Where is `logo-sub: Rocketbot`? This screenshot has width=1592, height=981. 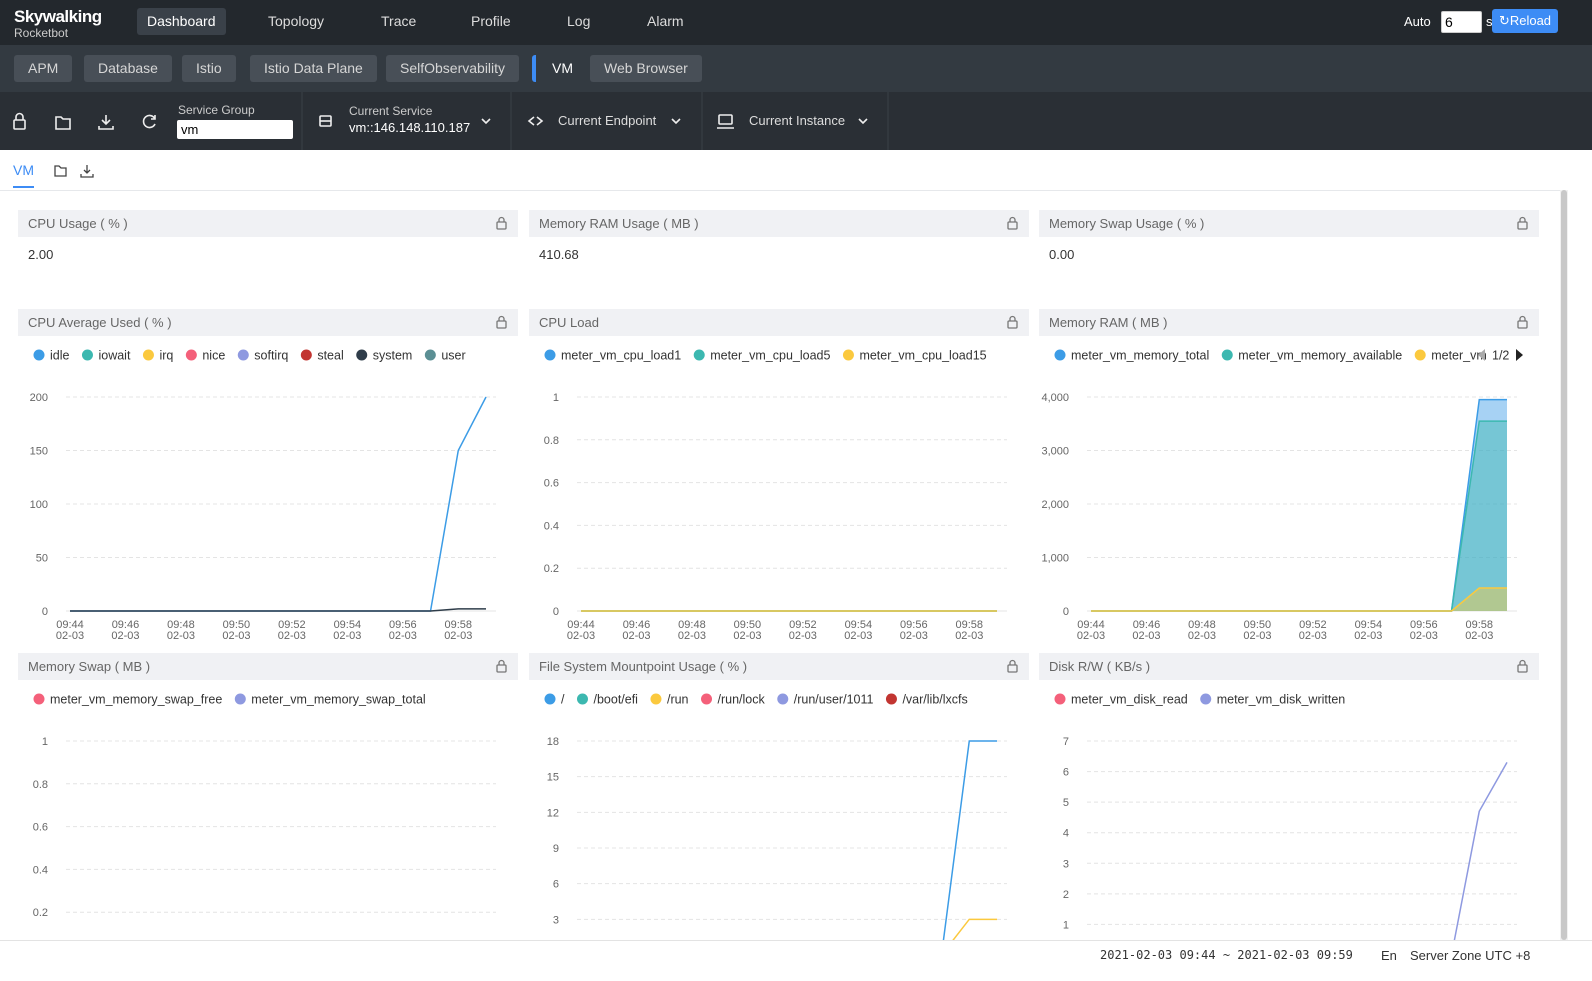 logo-sub: Rocketbot is located at coordinates (41, 33).